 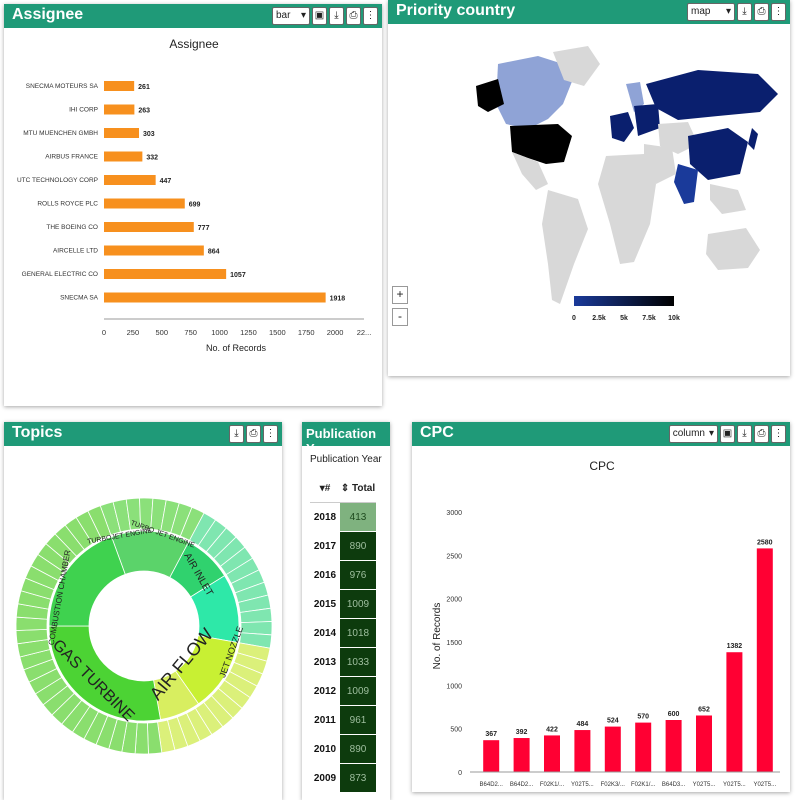 I want to click on map-type-value: map, so click(x=701, y=11).